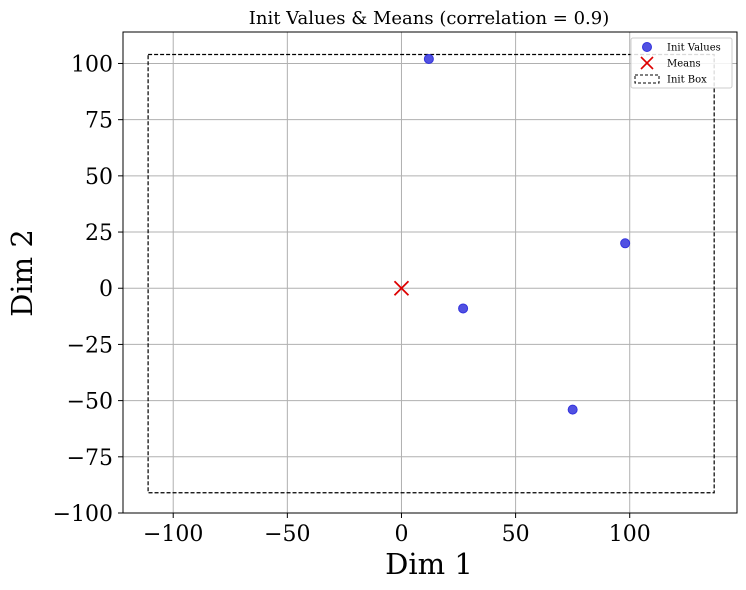 The image size is (746, 590). I want to click on y-tick-label: 50, so click(99, 177).